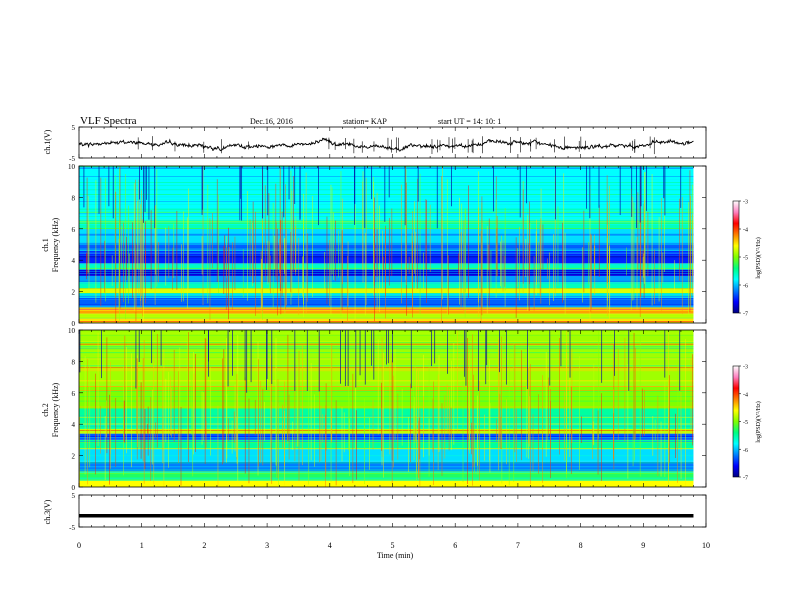  I want to click on ch1-colorbar-tick-label: -6, so click(745, 287).